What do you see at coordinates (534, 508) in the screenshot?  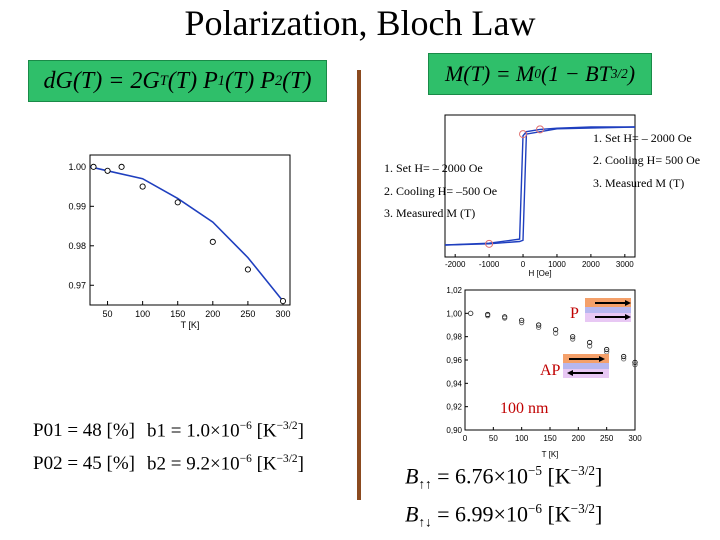 I see `b-anti-exp: −6` at bounding box center [534, 508].